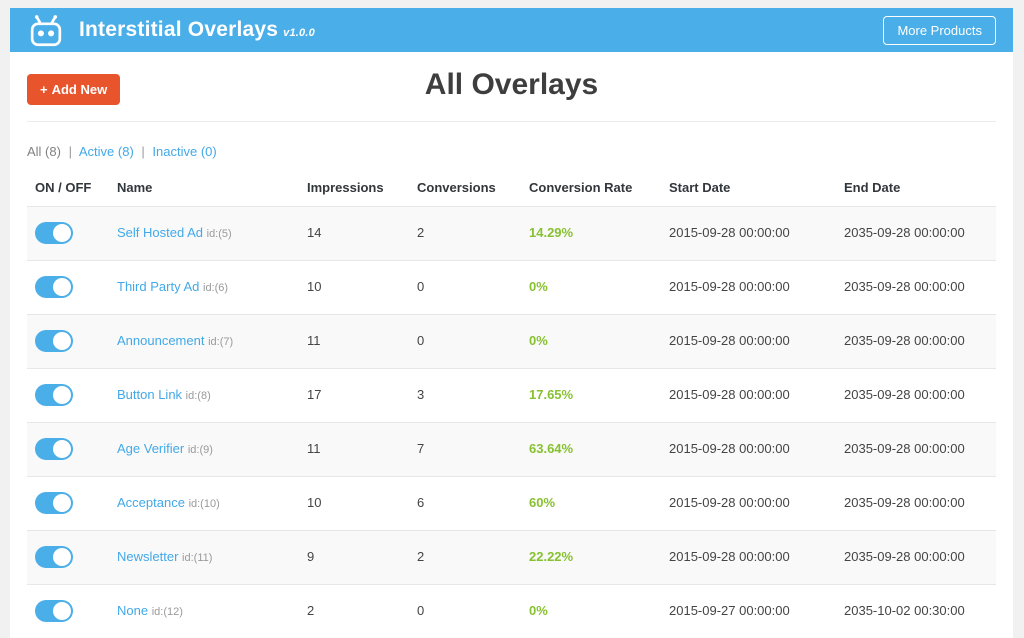  What do you see at coordinates (150, 448) in the screenshot?
I see `overlay-name-link: Age Verifier` at bounding box center [150, 448].